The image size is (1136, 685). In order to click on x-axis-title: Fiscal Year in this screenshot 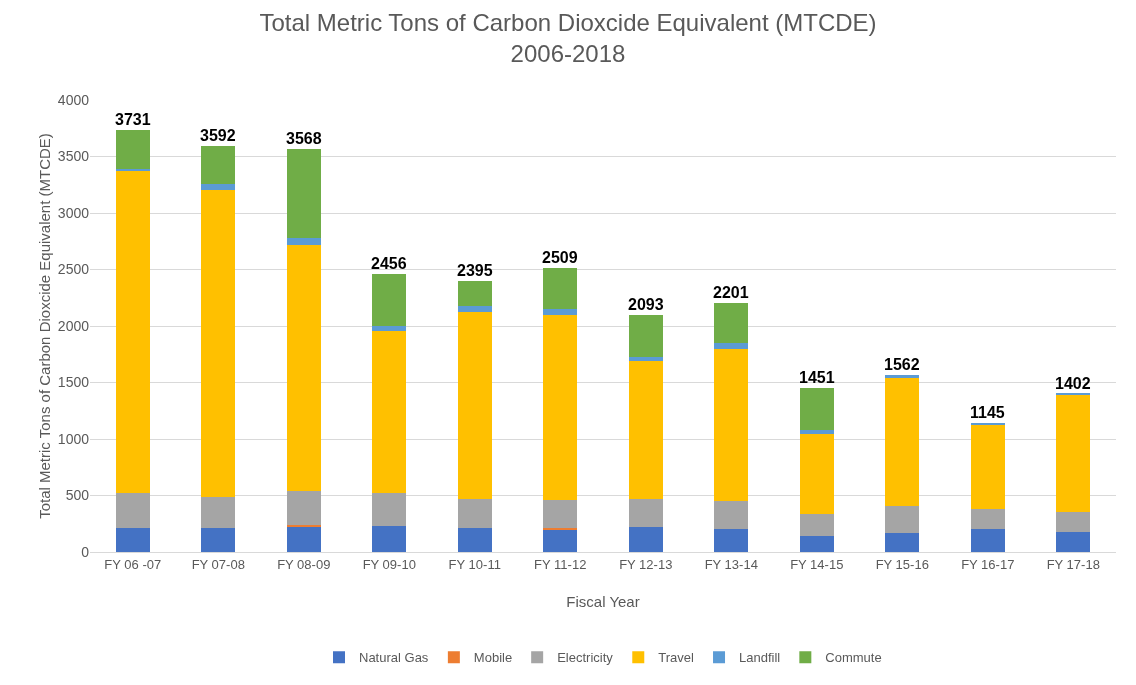, I will do `click(603, 601)`.